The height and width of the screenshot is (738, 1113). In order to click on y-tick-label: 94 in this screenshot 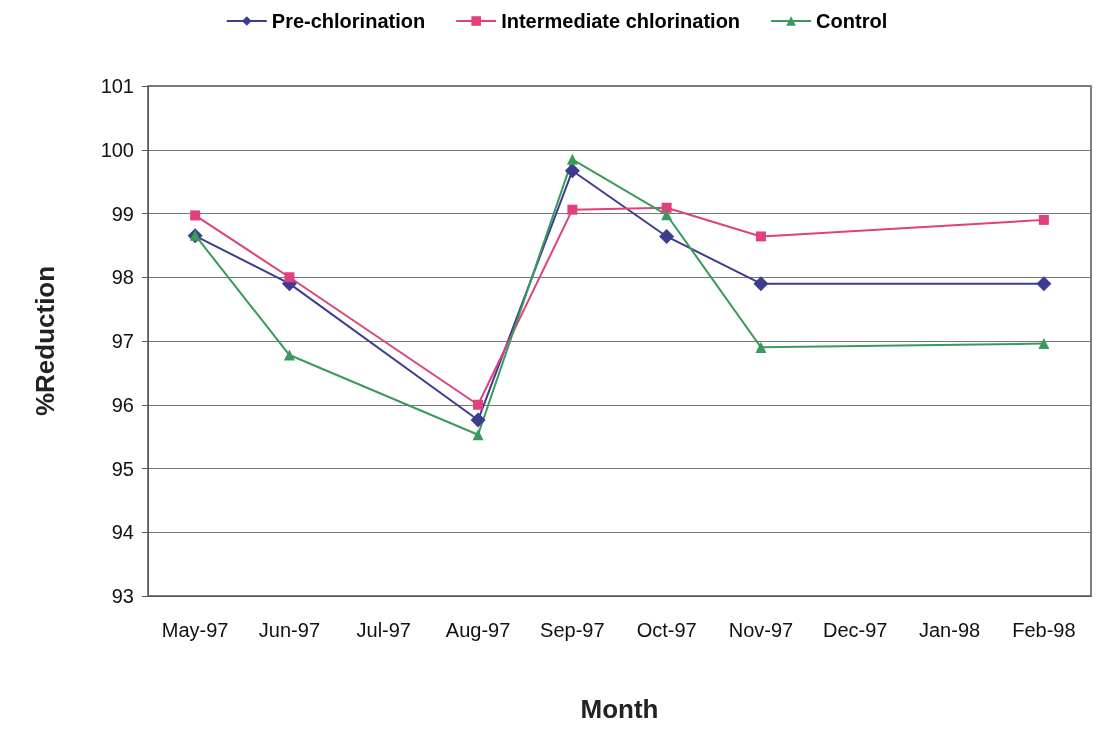, I will do `click(122, 532)`.